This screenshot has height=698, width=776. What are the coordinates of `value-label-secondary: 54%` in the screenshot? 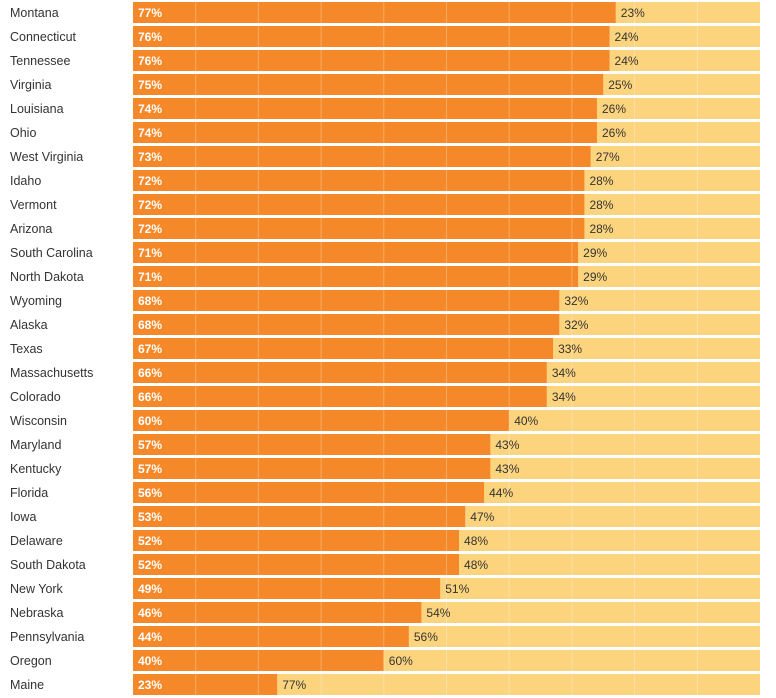 It's located at (438, 613).